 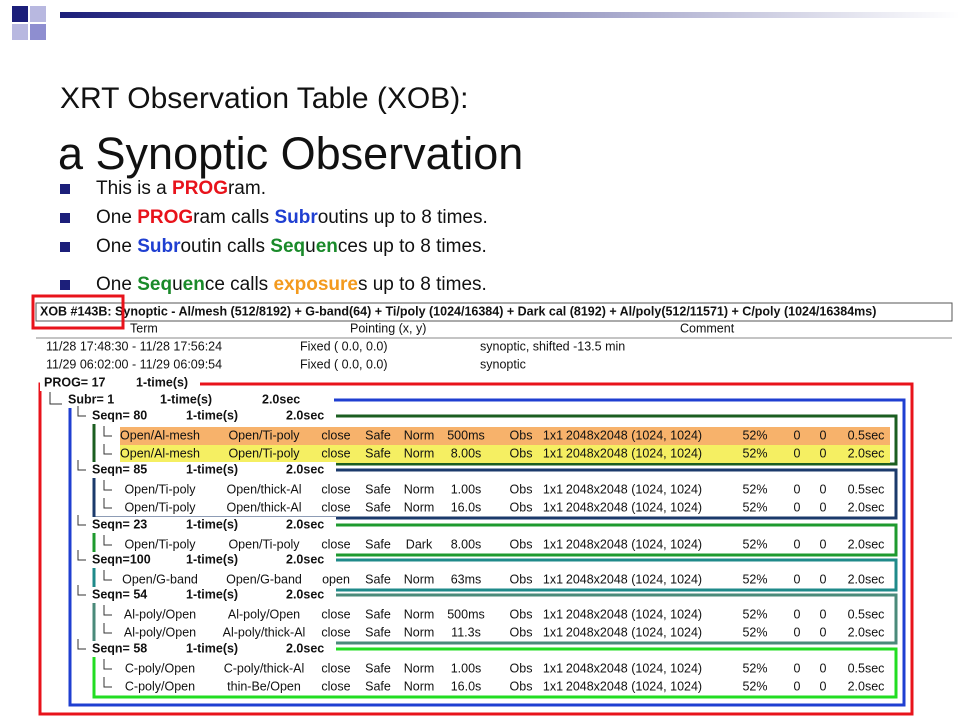 I want to click on subr-label: Subr= 1, so click(x=91, y=399).